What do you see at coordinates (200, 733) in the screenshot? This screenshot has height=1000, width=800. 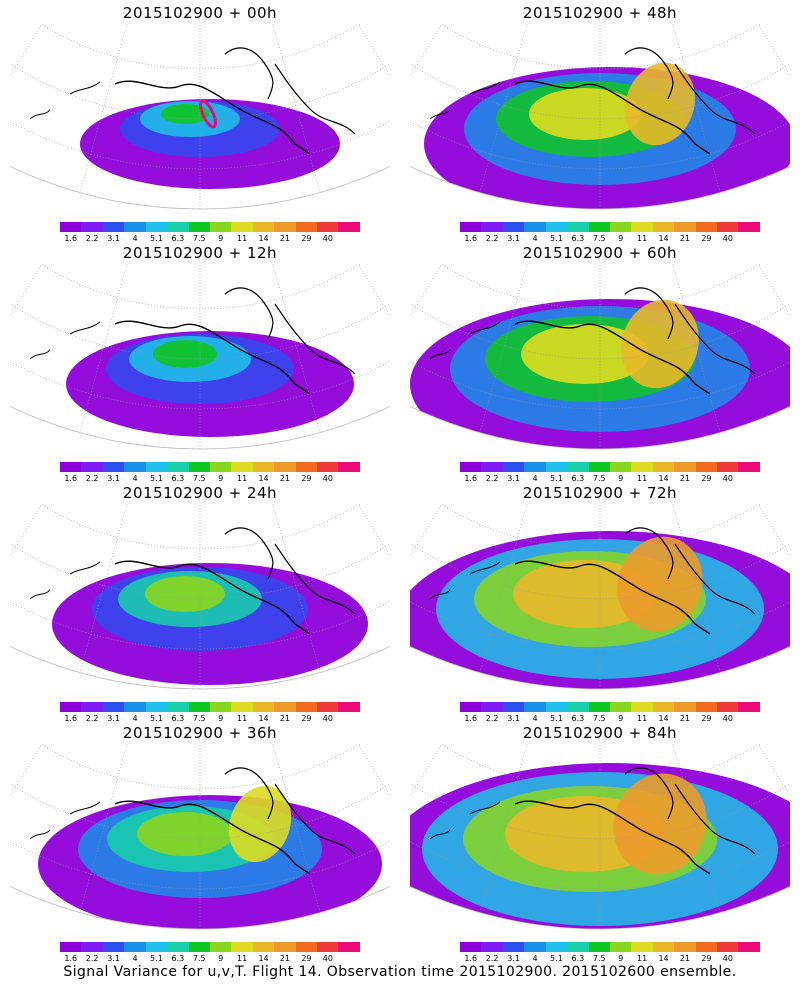 I see `panel-title: 2015102900 + 36h` at bounding box center [200, 733].